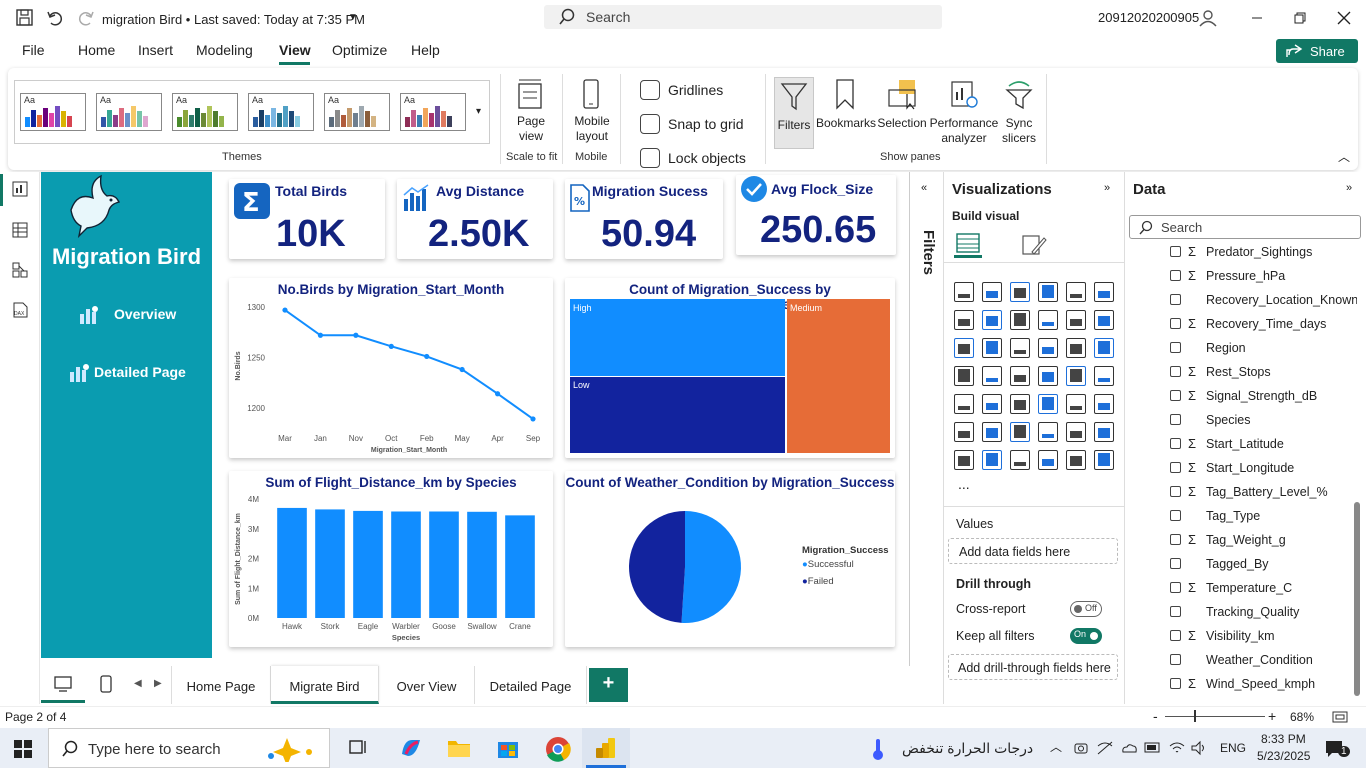 Image resolution: width=1366 pixels, height=768 pixels. I want to click on page-tab-over-view: Over View, so click(427, 685).